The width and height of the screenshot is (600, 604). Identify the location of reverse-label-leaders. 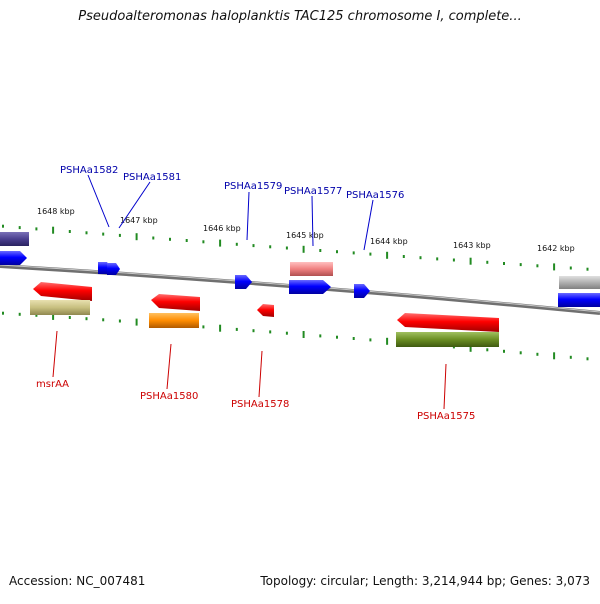
(249, 370).